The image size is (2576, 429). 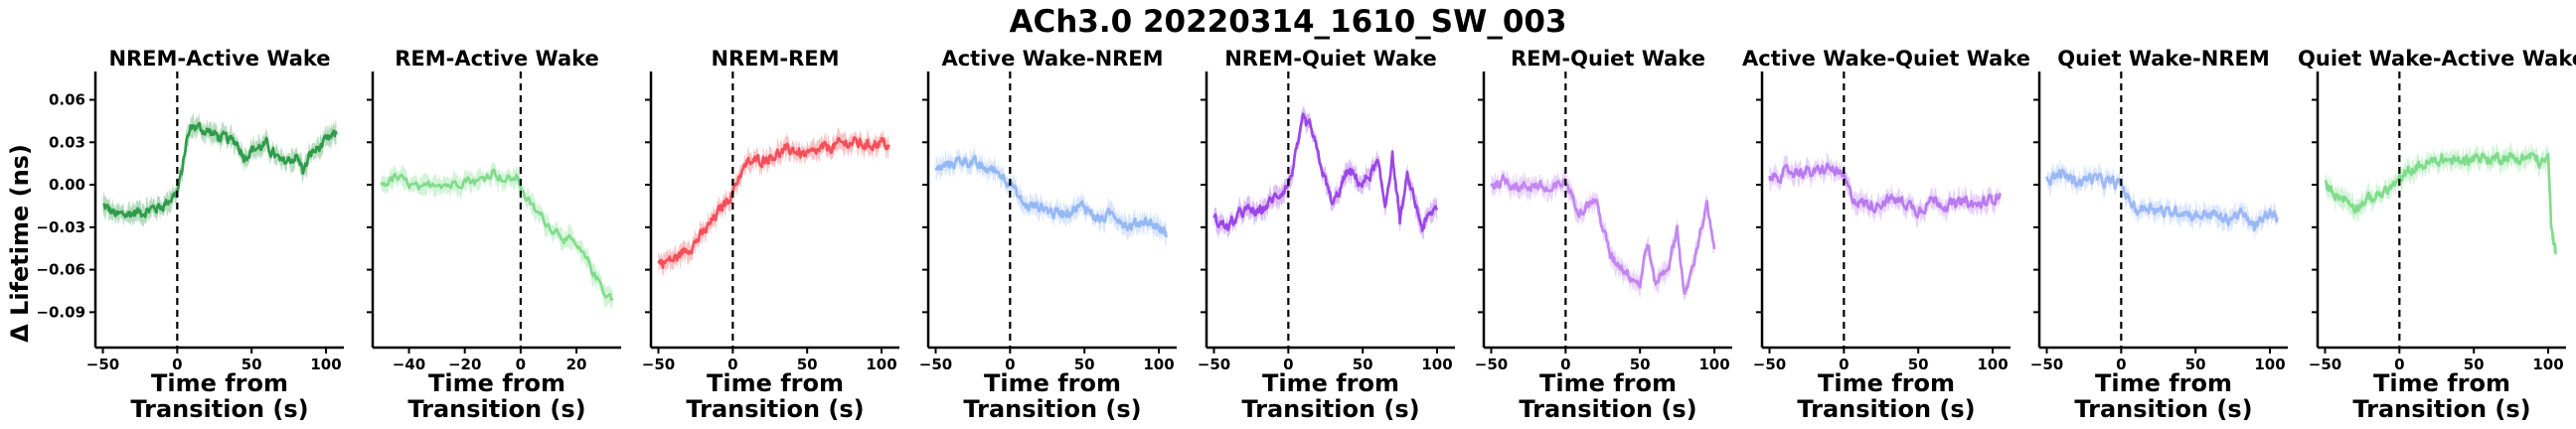 I want to click on panel-title: Quiet Wake-NREM, so click(x=2163, y=59).